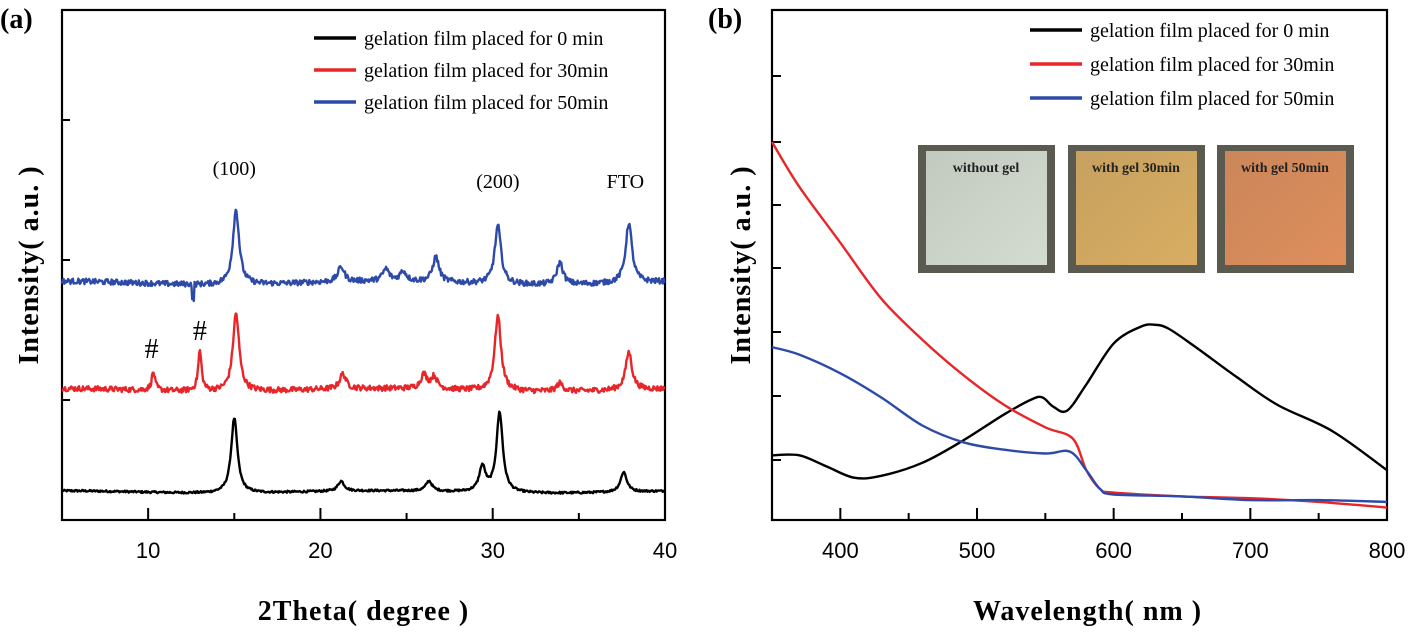  I want to click on x-tick-label-b: 600, so click(1113, 550).